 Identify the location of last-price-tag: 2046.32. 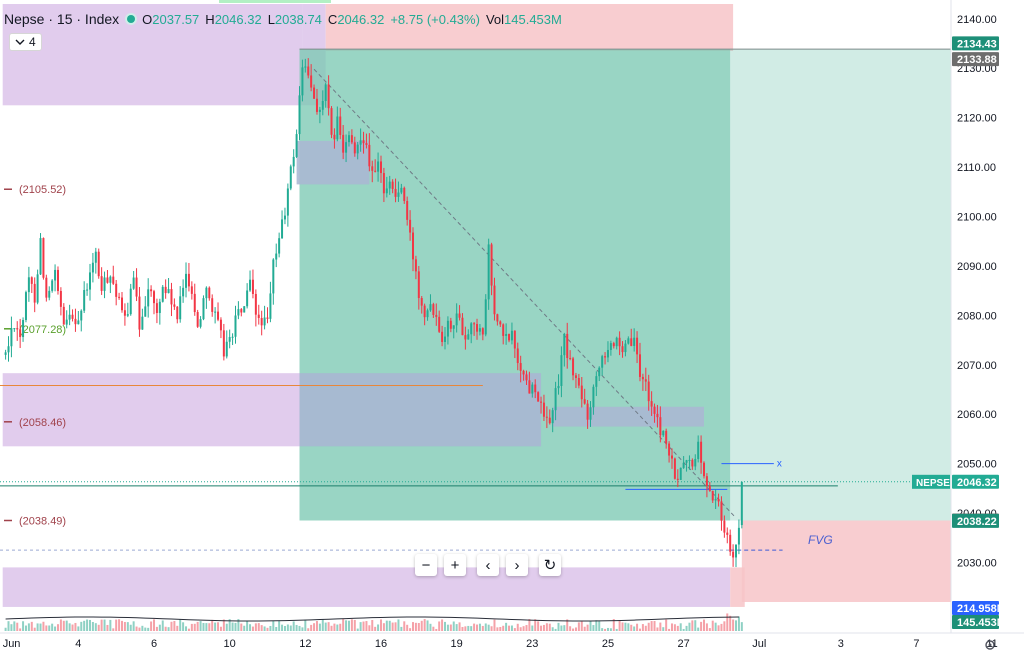
(977, 483).